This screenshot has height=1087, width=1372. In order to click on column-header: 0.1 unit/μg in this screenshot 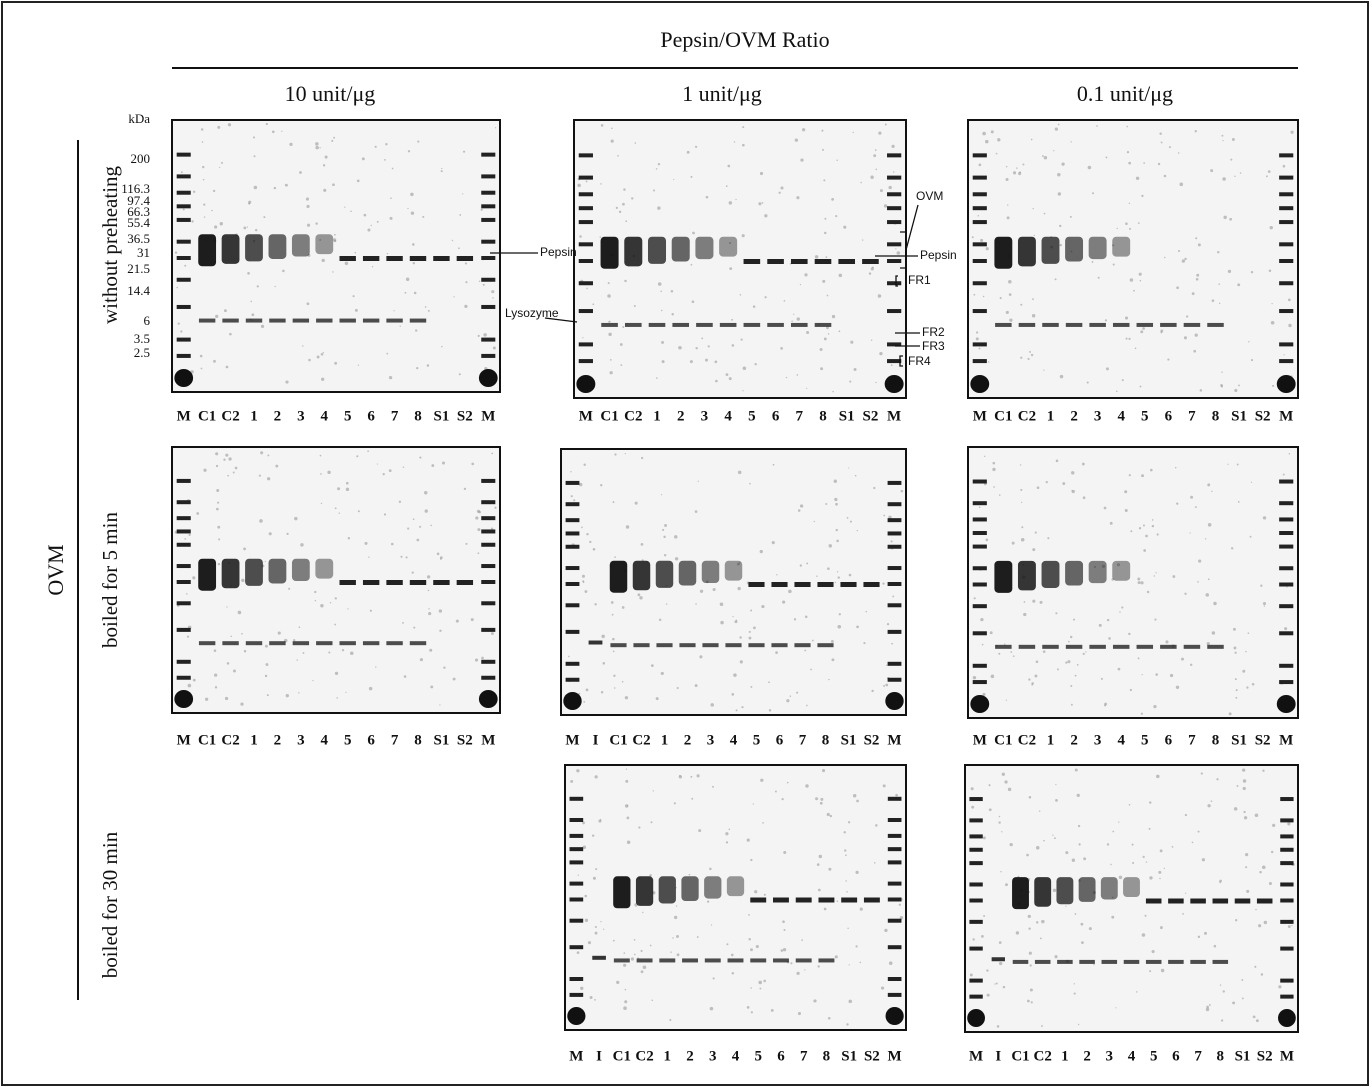, I will do `click(1125, 93)`.